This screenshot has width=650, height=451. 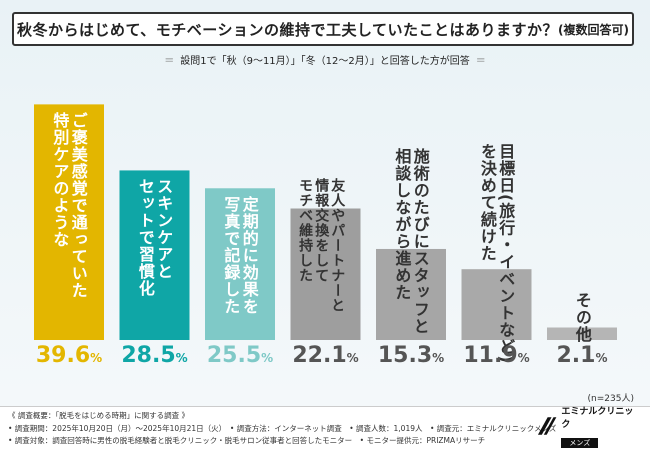 What do you see at coordinates (580, 442) in the screenshot?
I see `brand-sub: メンズ` at bounding box center [580, 442].